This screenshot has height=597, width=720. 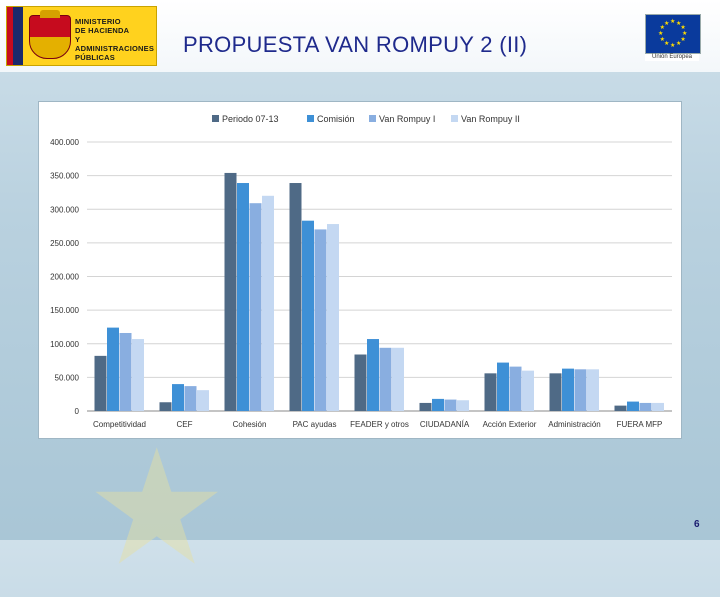 What do you see at coordinates (673, 34) in the screenshot?
I see `eu-flag-icon: ★ ★ ★ ★ ★ ★ ★ ★ ★ ★ ★ ★` at bounding box center [673, 34].